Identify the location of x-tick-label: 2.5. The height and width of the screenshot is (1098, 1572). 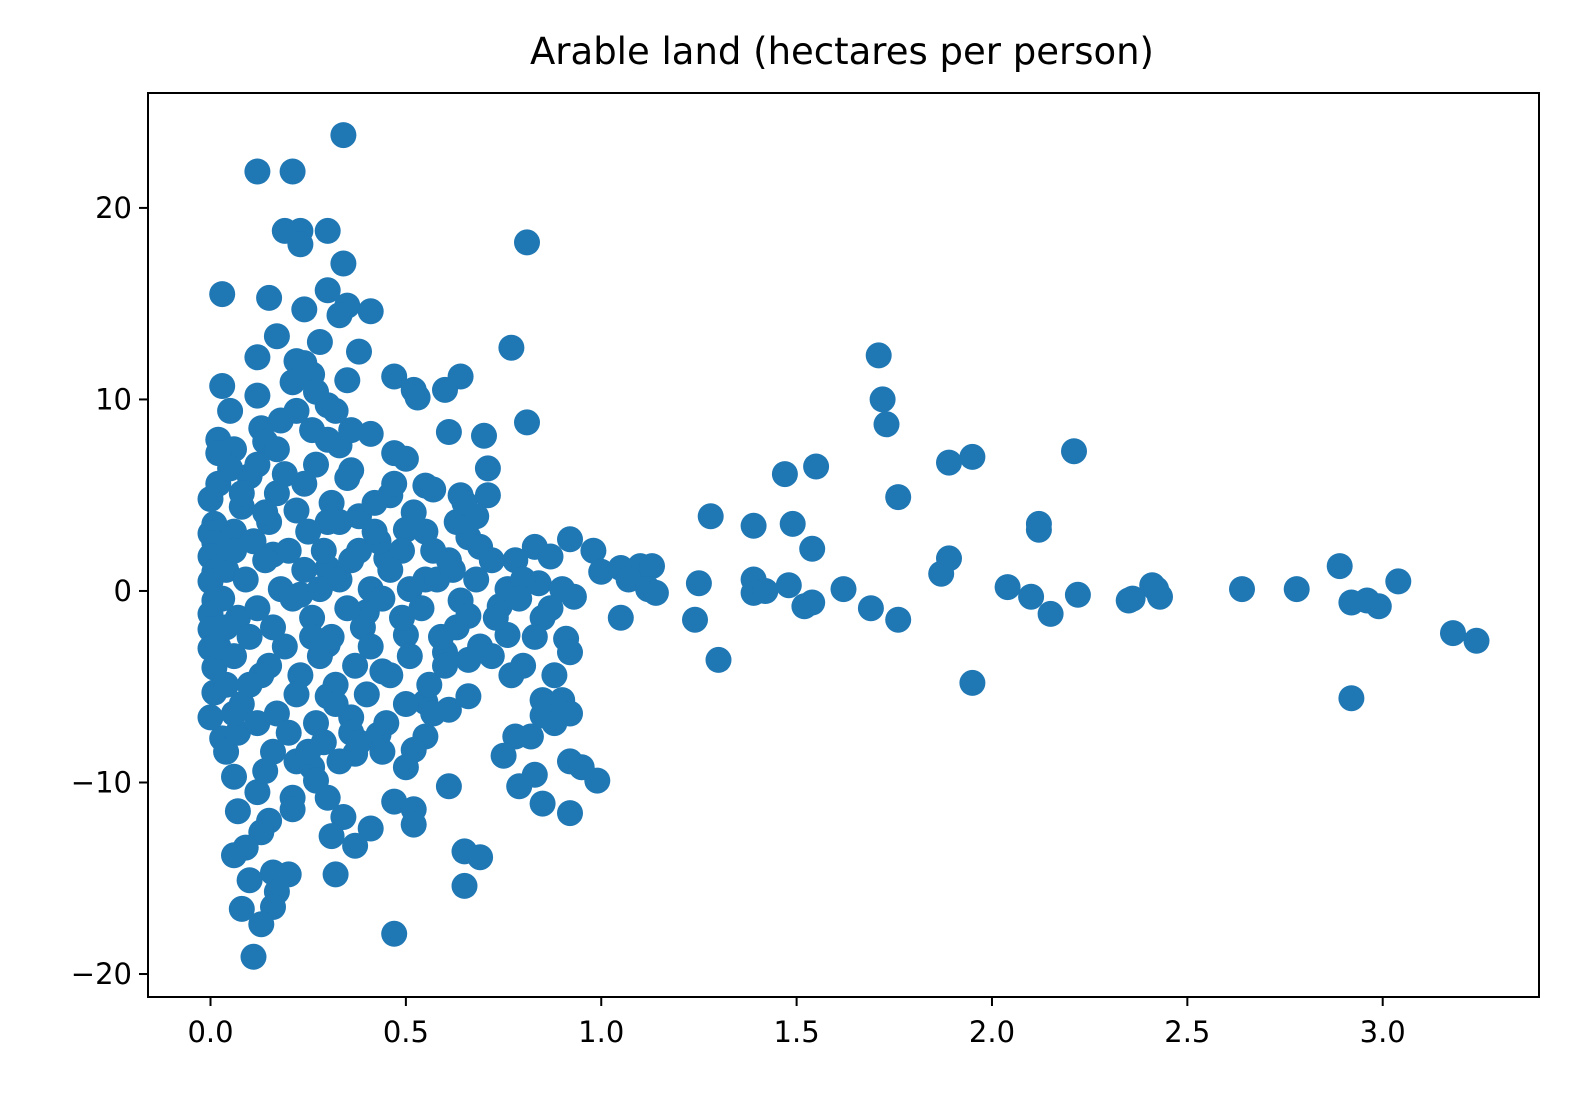
(1187, 1032).